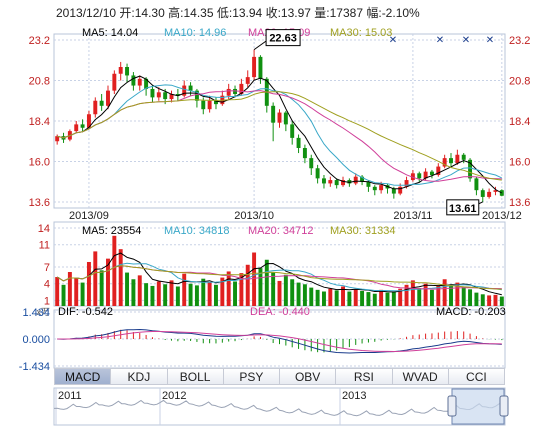 The width and height of the screenshot is (533, 430). What do you see at coordinates (127, 13) in the screenshot?
I see `open-label: 开:` at bounding box center [127, 13].